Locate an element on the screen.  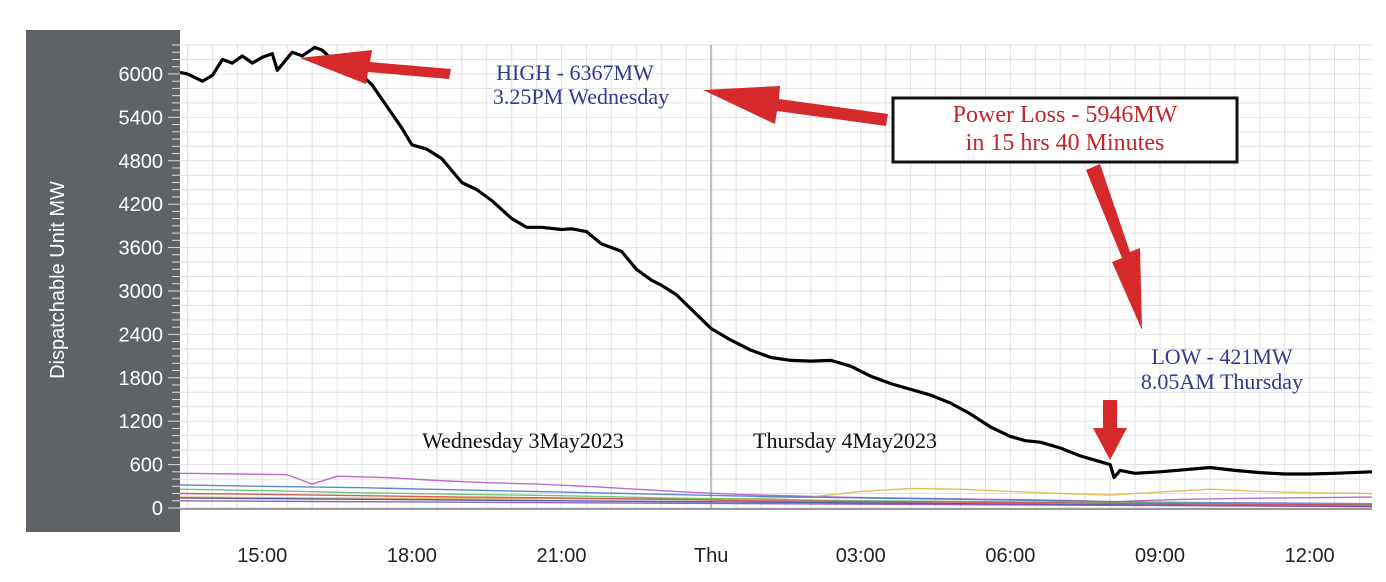
x-tick-label: Thu is located at coordinates (711, 556).